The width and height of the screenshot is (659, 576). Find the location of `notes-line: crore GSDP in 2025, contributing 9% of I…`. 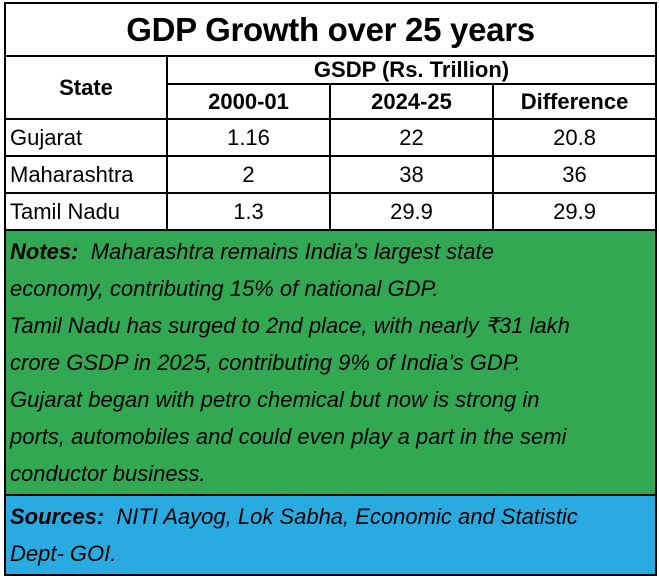

notes-line: crore GSDP in 2025, contributing 9% of I… is located at coordinates (265, 362).